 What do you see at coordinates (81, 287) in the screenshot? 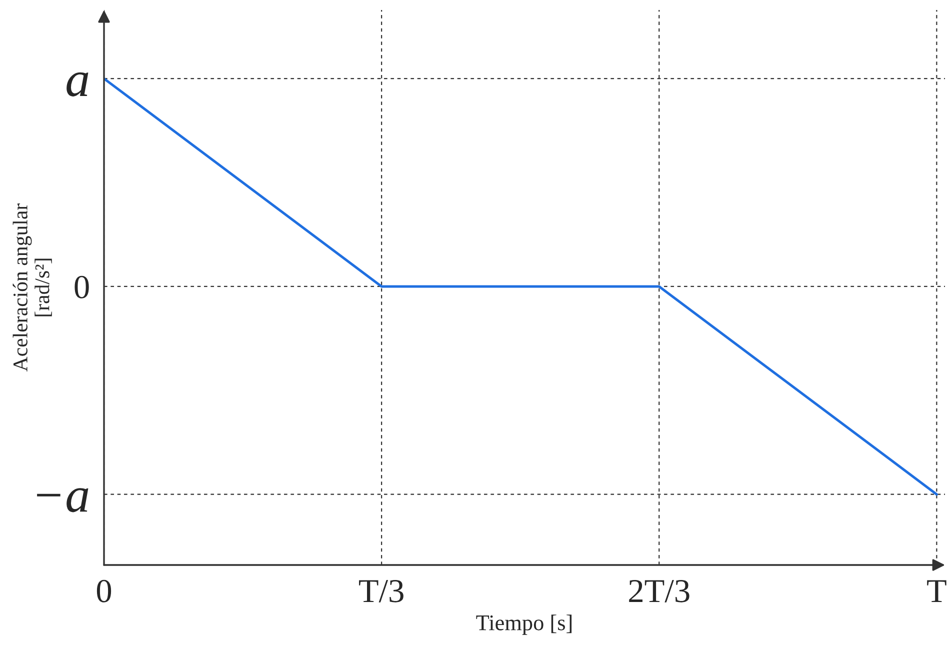
I see `text: 0` at bounding box center [81, 287].